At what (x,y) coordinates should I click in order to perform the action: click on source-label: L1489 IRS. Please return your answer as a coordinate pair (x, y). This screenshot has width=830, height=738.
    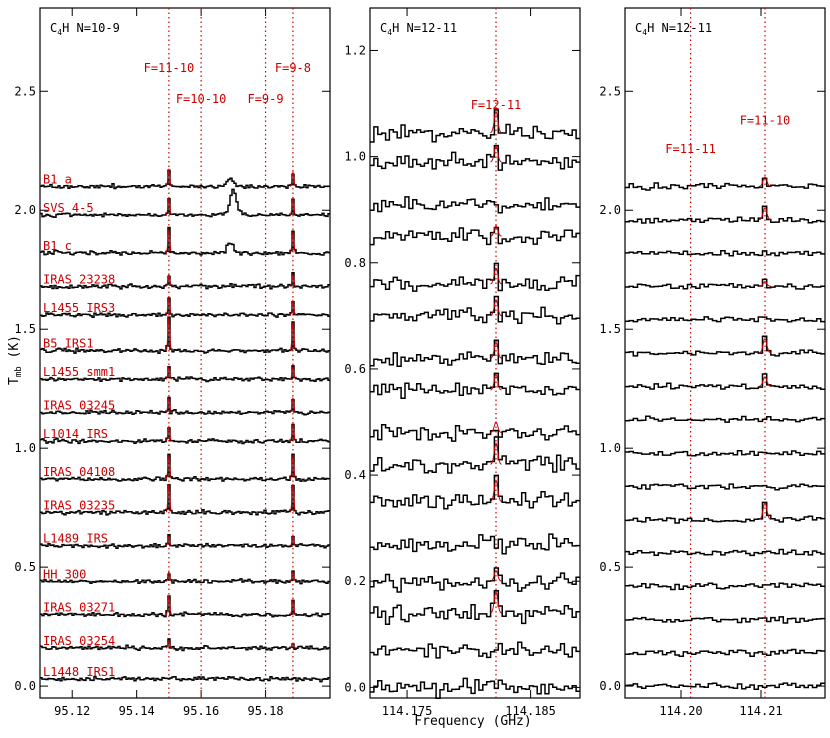
    Looking at the image, I should click on (75, 539).